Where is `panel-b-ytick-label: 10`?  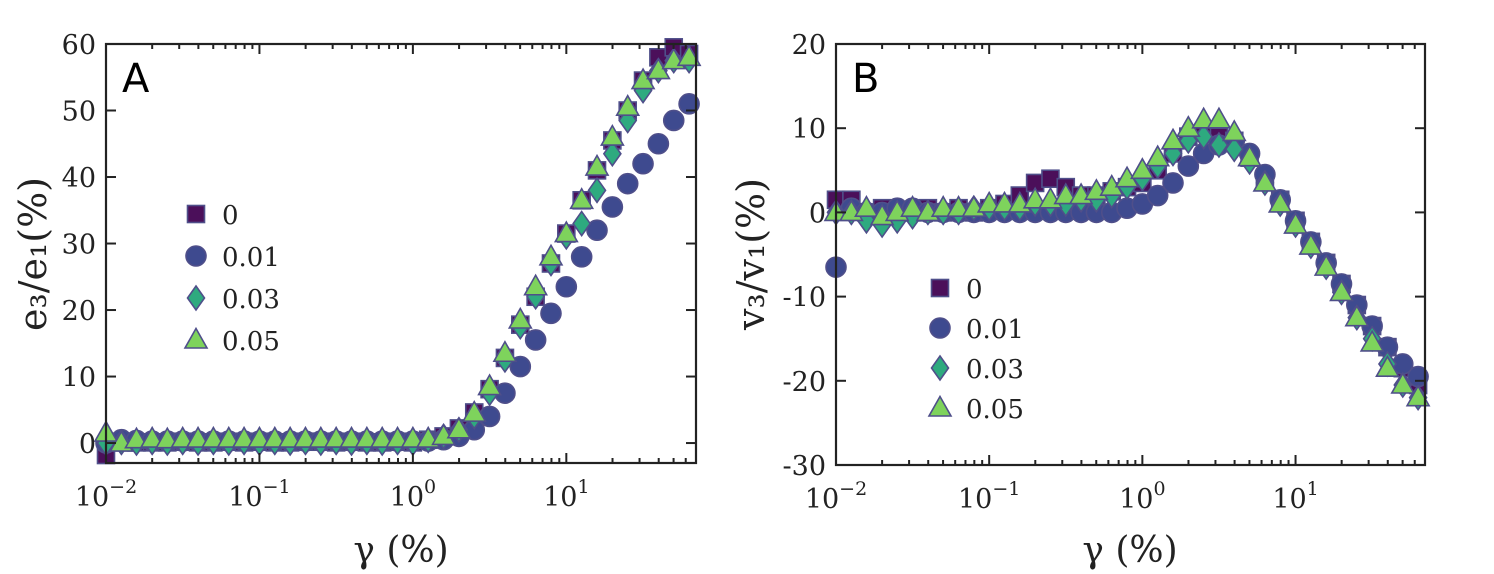 panel-b-ytick-label: 10 is located at coordinates (809, 129).